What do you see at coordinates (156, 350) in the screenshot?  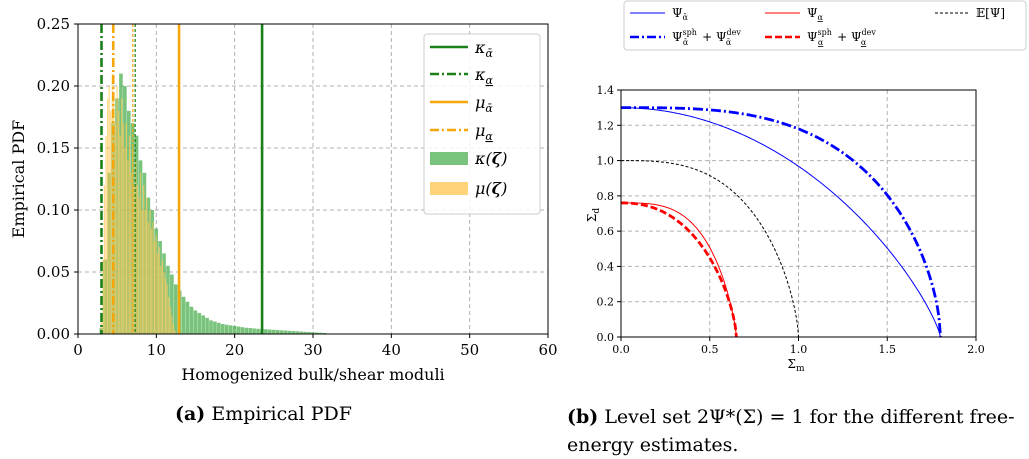 I see `panel-a-xtick-label: 10` at bounding box center [156, 350].